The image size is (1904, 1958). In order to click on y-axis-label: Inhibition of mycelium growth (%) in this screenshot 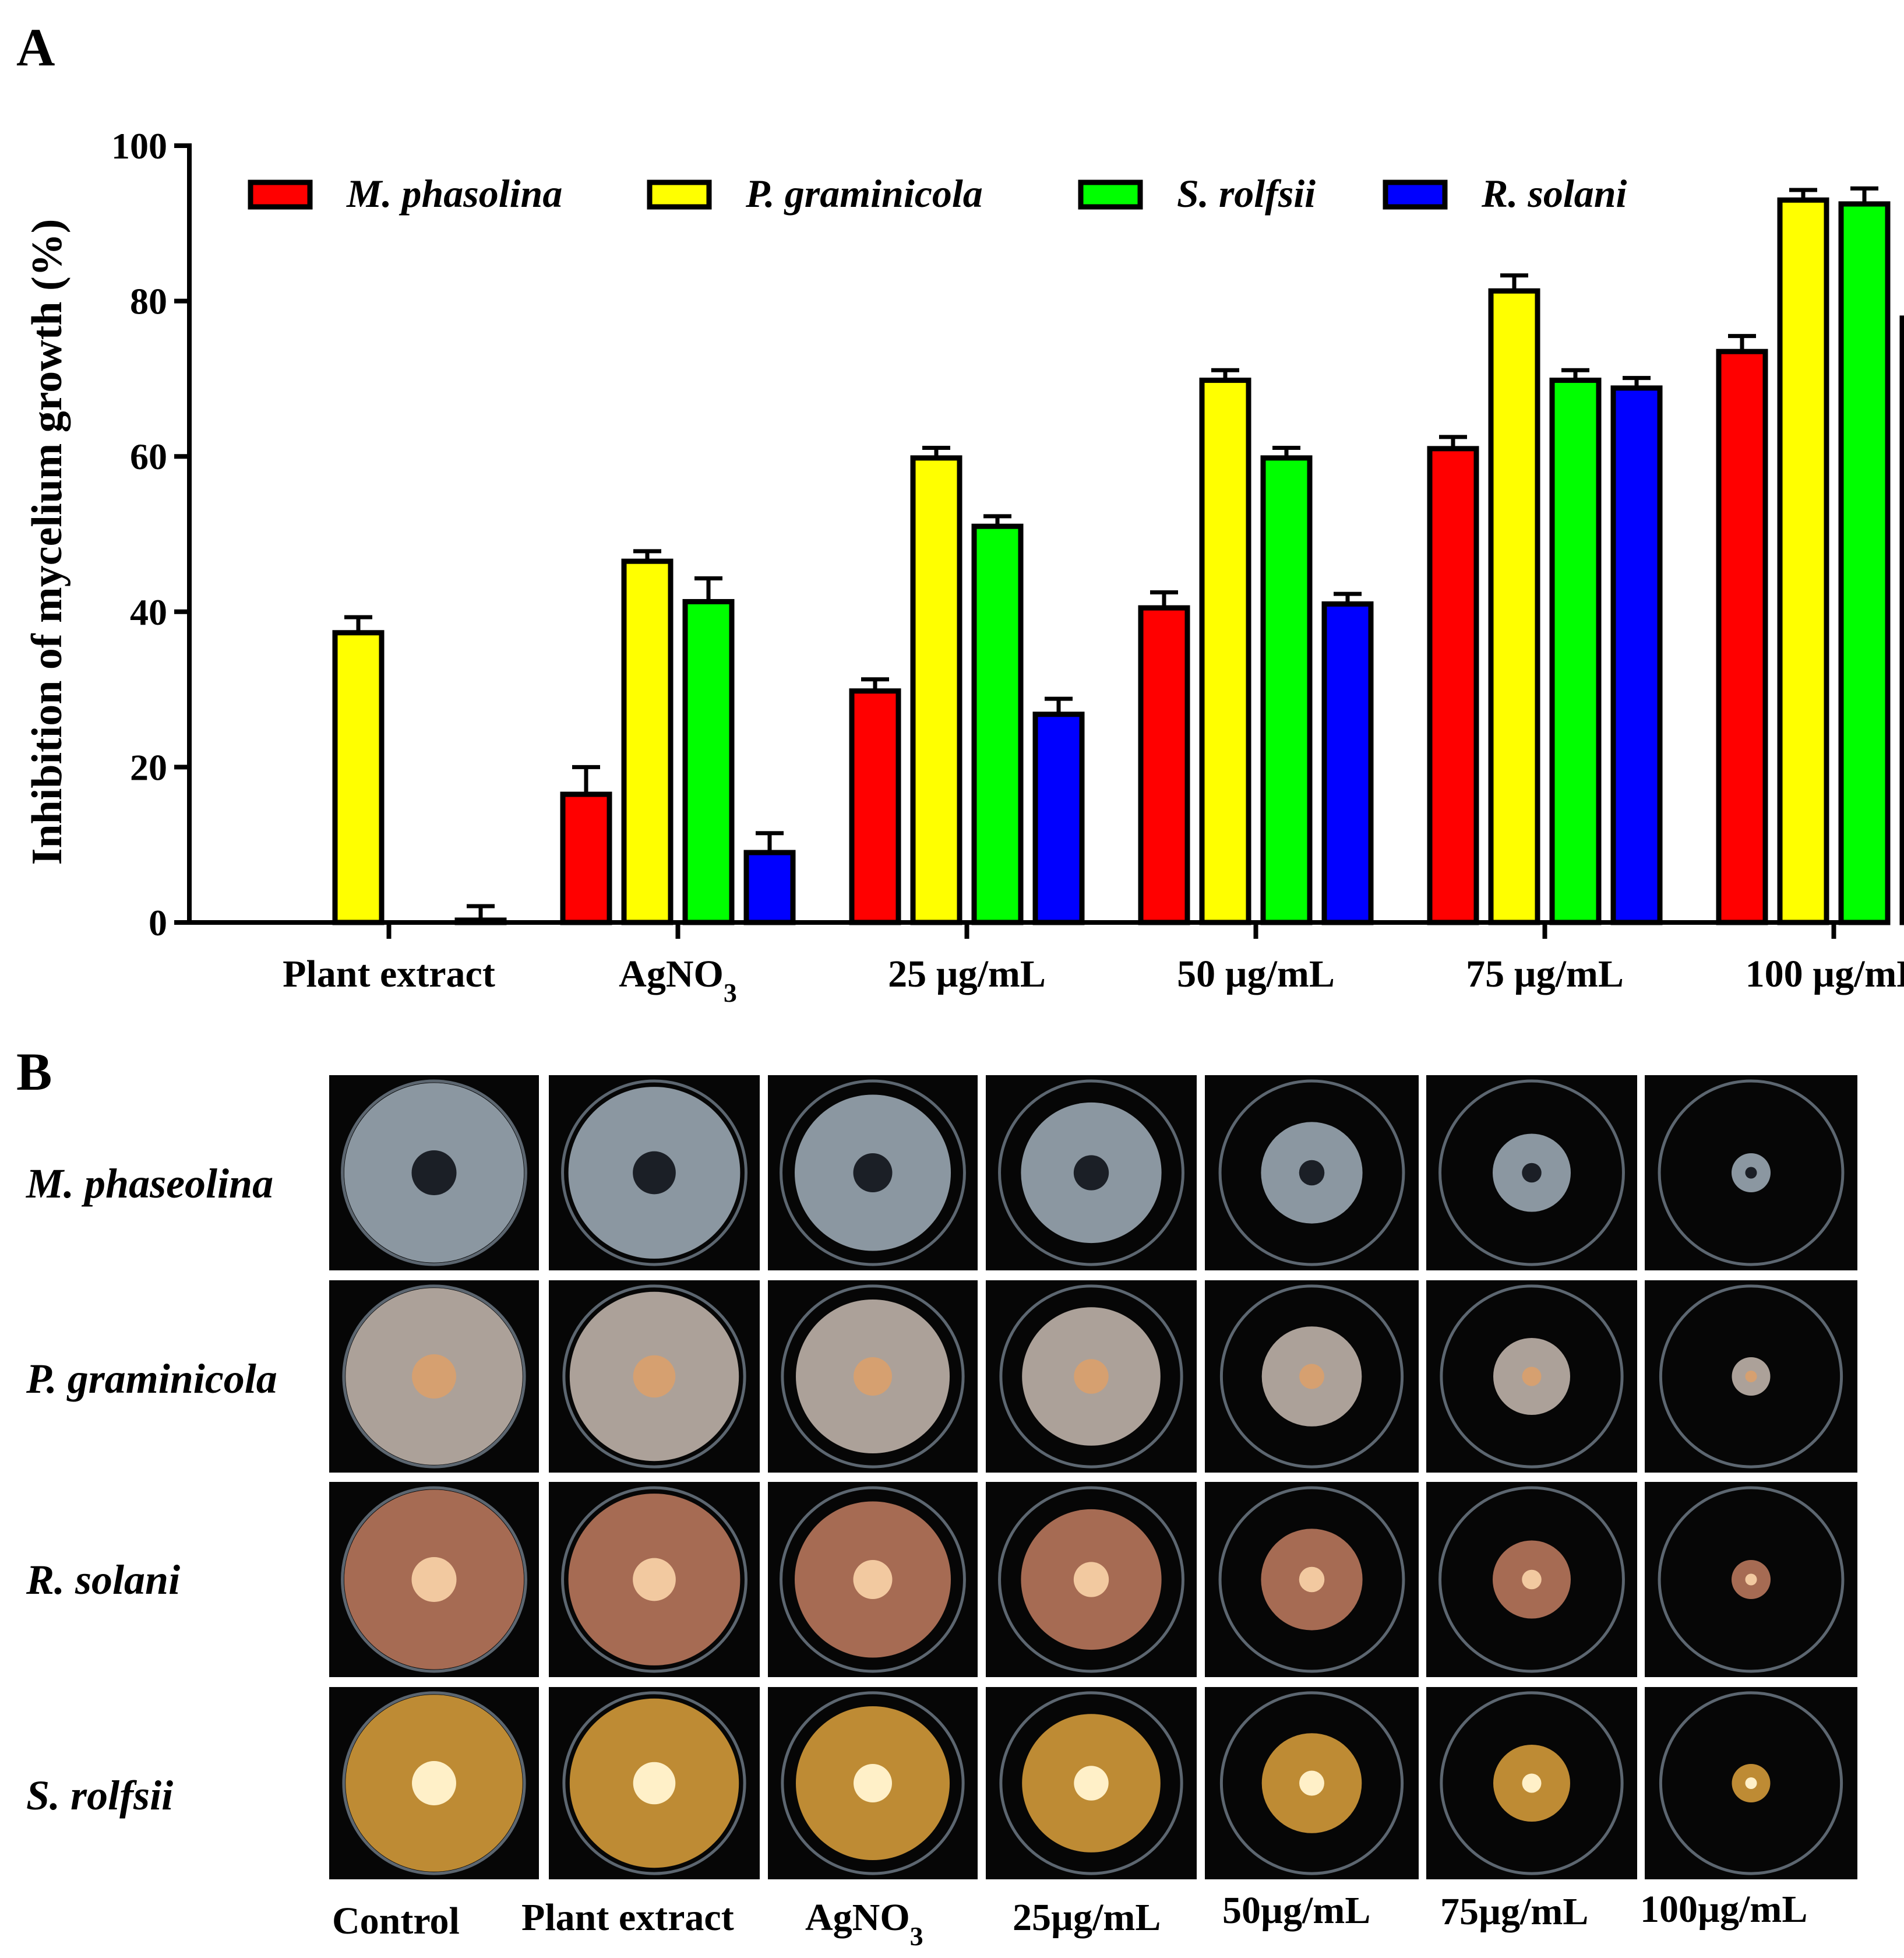, I will do `click(47, 542)`.